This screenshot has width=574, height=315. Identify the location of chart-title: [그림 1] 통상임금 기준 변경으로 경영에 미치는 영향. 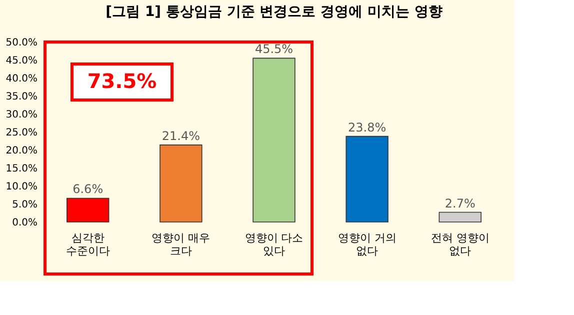
(274, 12).